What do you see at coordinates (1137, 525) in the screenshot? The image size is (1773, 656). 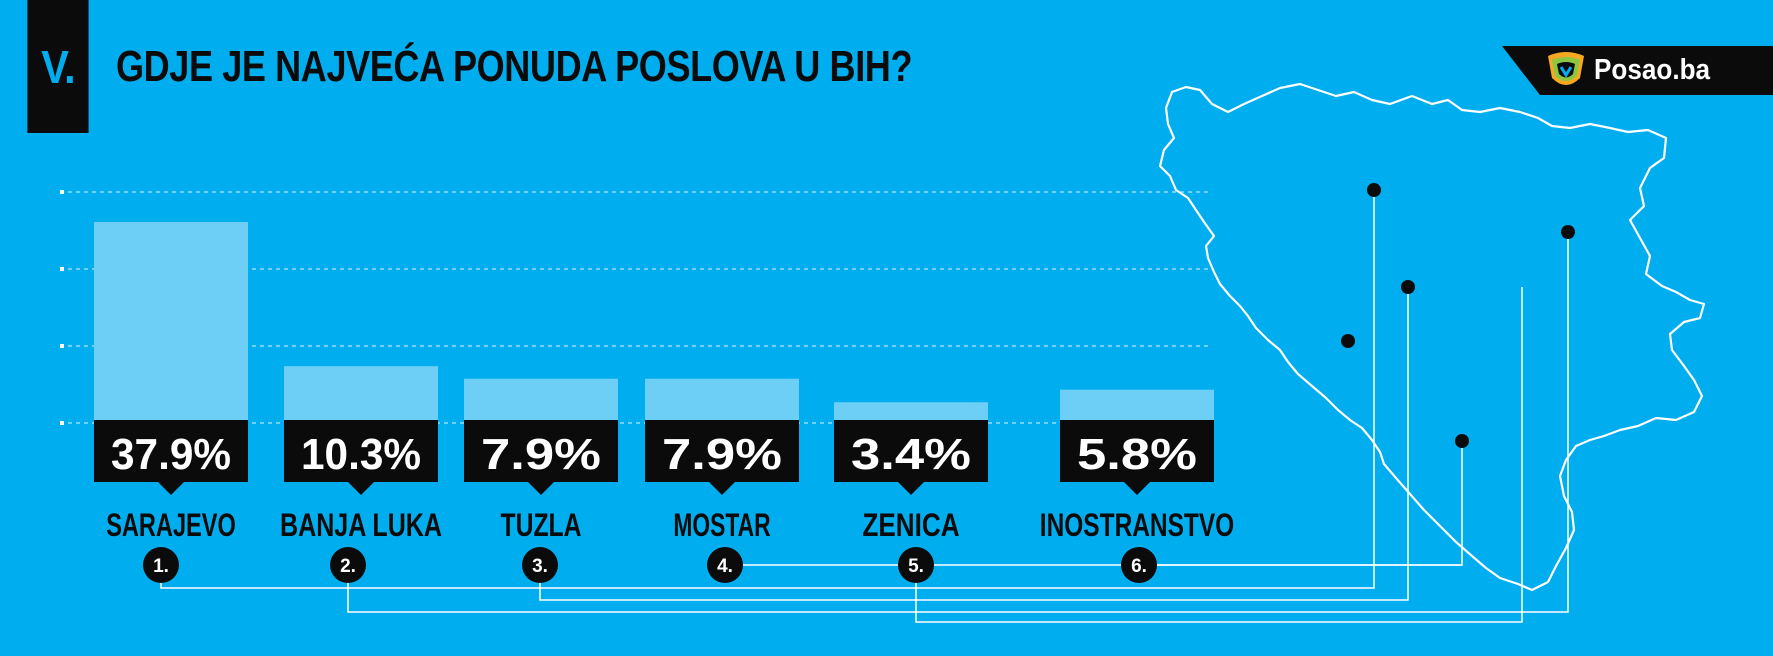 I see `category-label: INOSTRANSTVO` at bounding box center [1137, 525].